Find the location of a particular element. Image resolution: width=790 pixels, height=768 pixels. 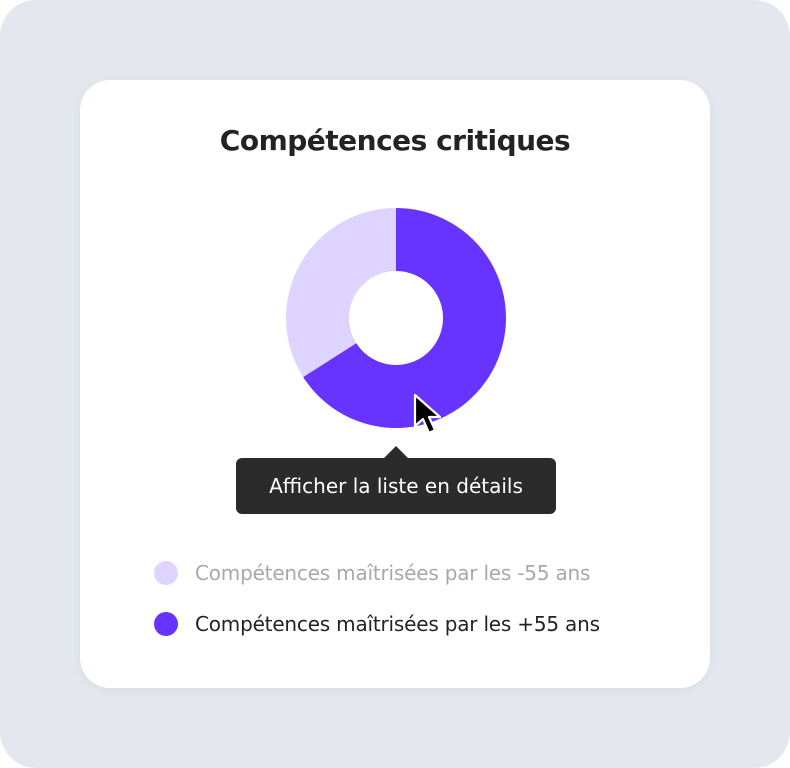

legend-item-over-55: Compétences maîtrisées par les +55 ans is located at coordinates (377, 624).